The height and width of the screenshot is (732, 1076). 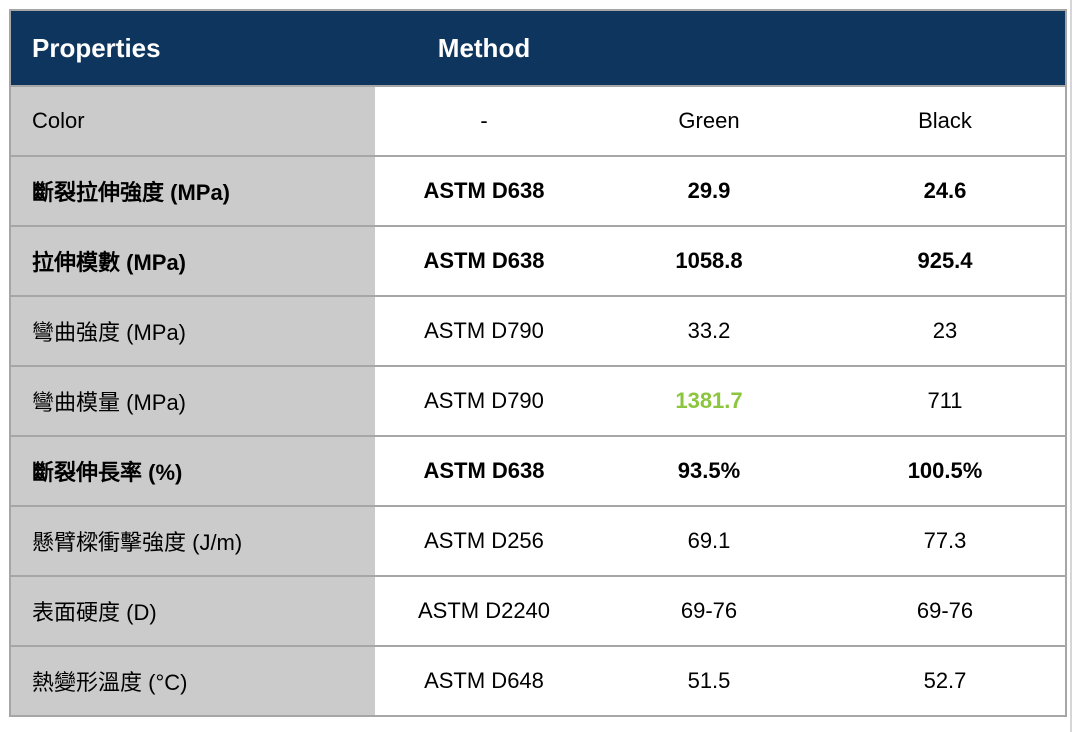 I want to click on row-flexural-strength: 彎曲強度 (MPa) ASTM D790 33.2 23, so click(x=538, y=331).